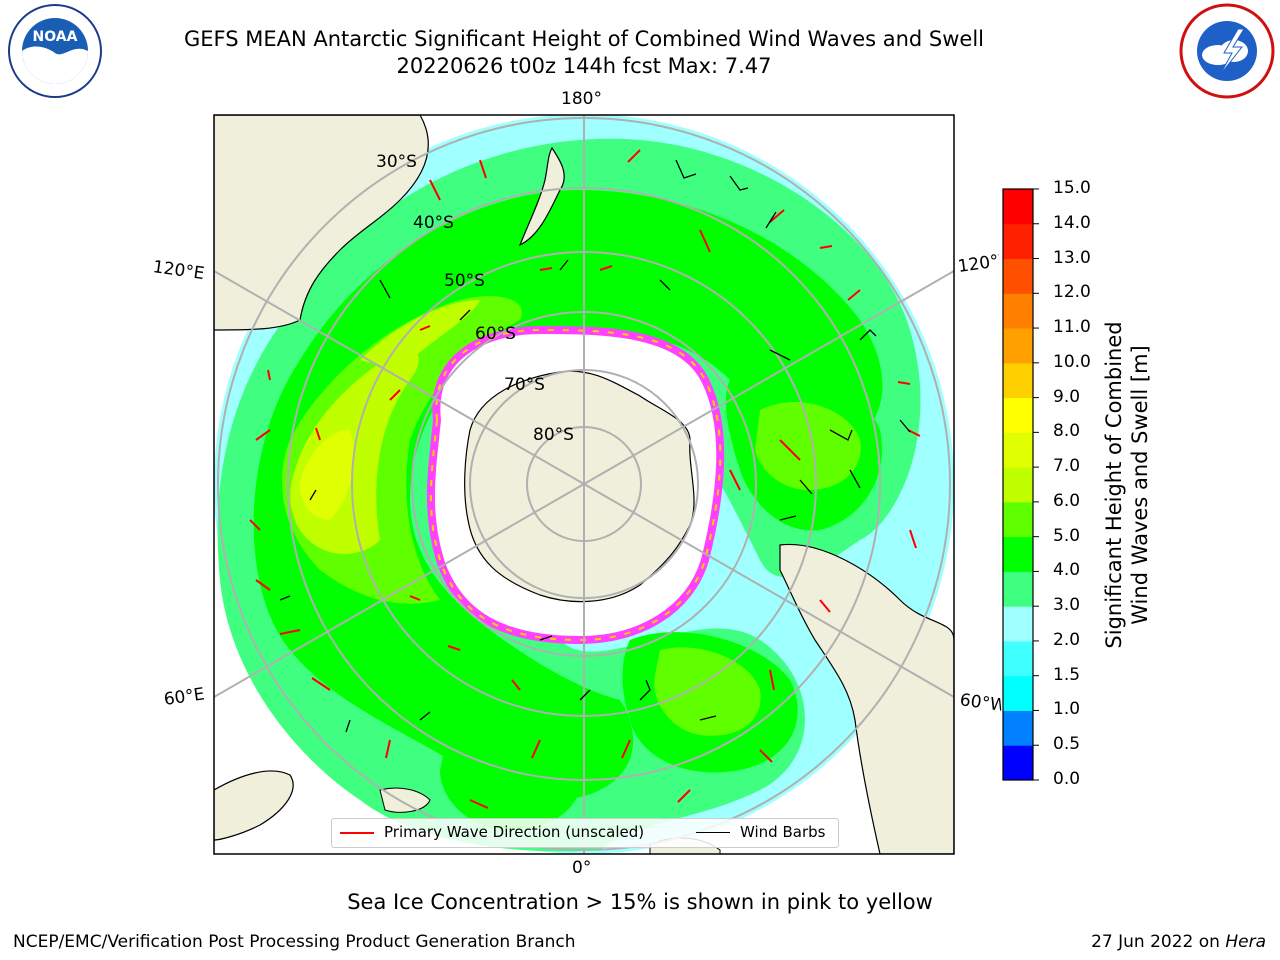  Describe the element at coordinates (396, 162) in the screenshot. I see `lat-label-30s: 30°S` at that location.